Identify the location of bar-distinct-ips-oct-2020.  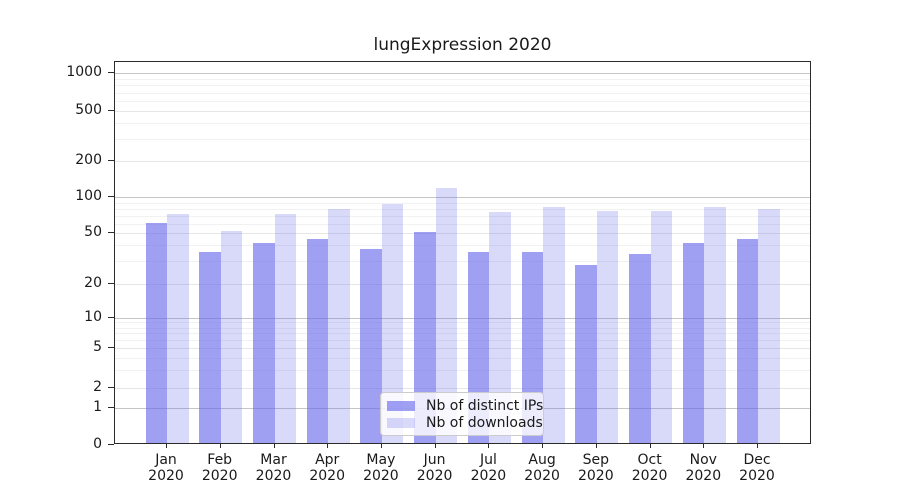
(640, 348).